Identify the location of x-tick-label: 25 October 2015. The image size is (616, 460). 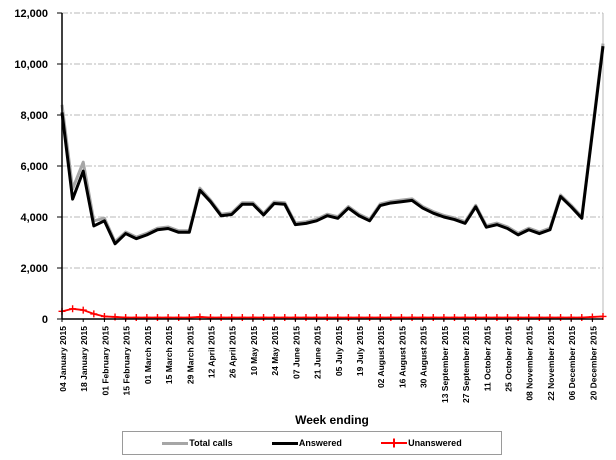
(509, 359).